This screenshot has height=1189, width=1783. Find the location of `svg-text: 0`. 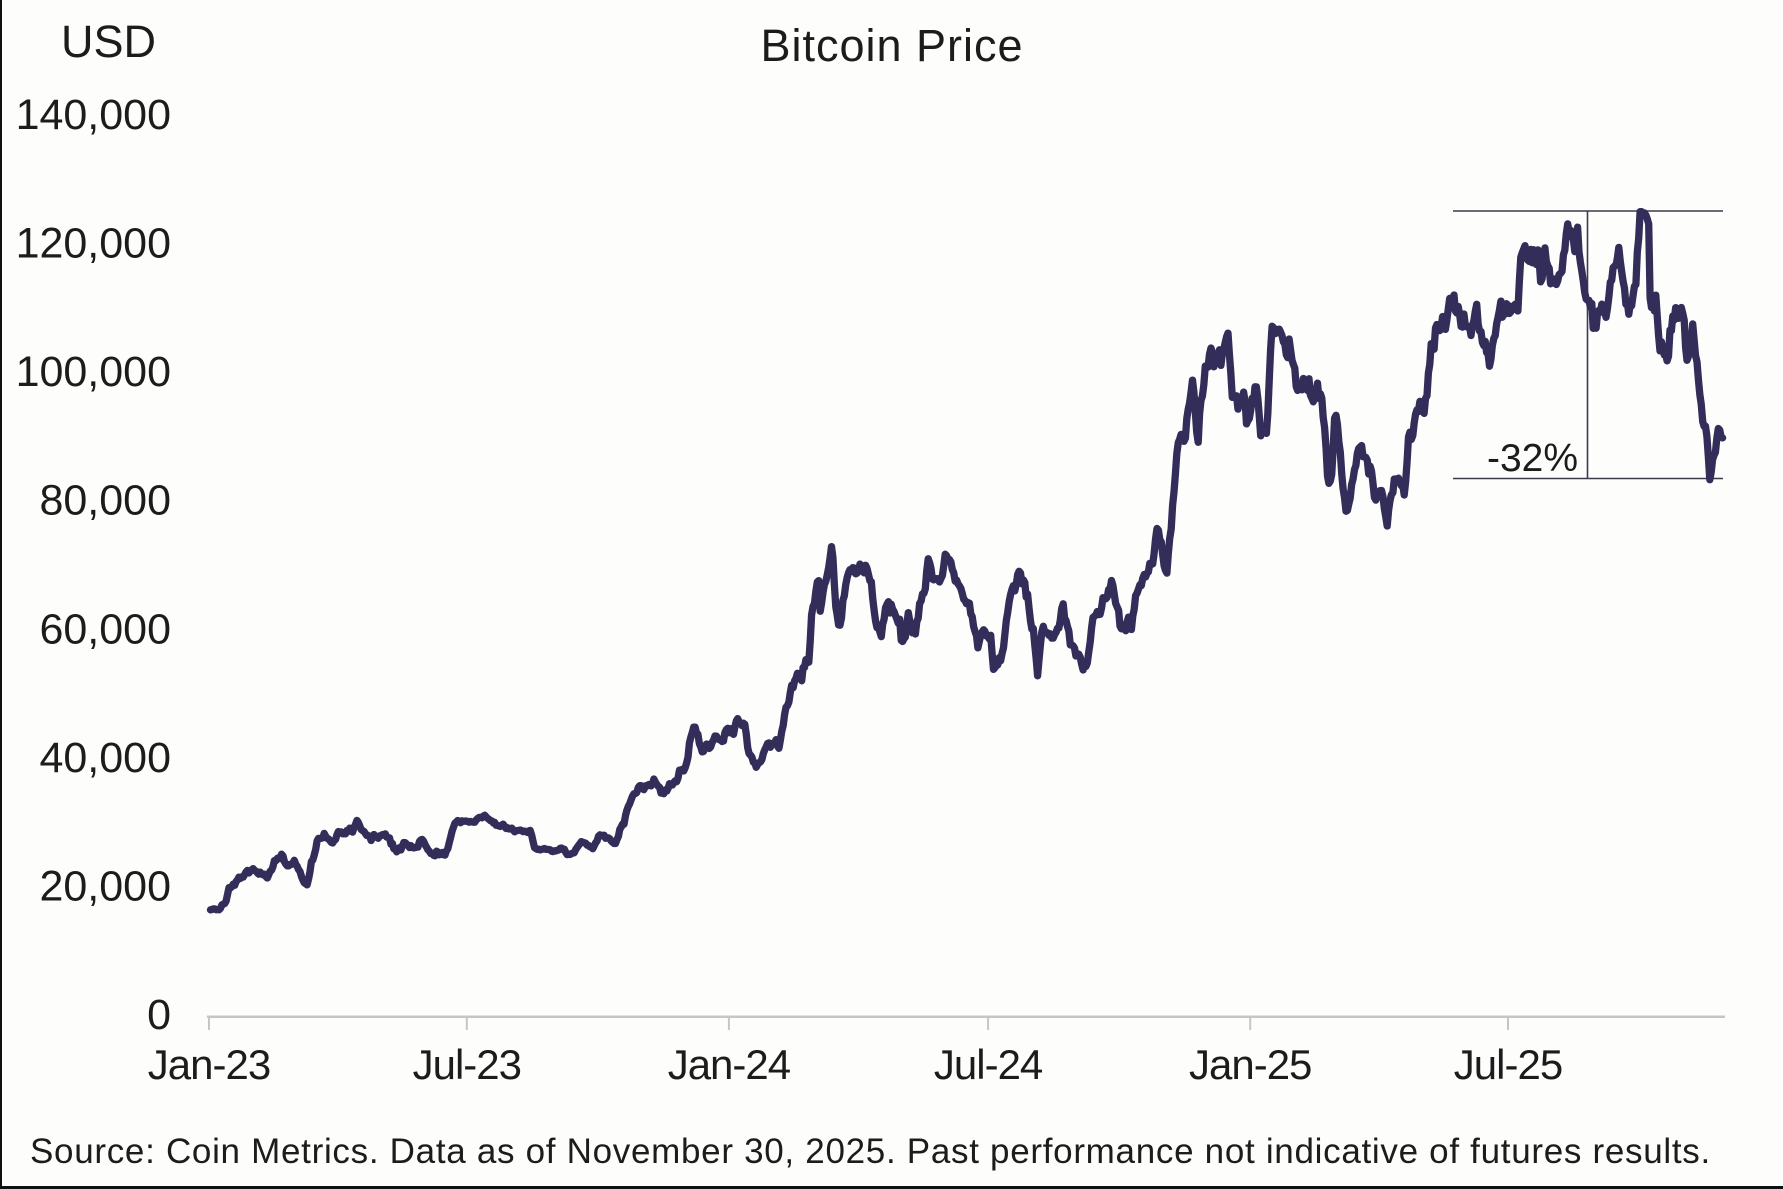

svg-text: 0 is located at coordinates (159, 1015).